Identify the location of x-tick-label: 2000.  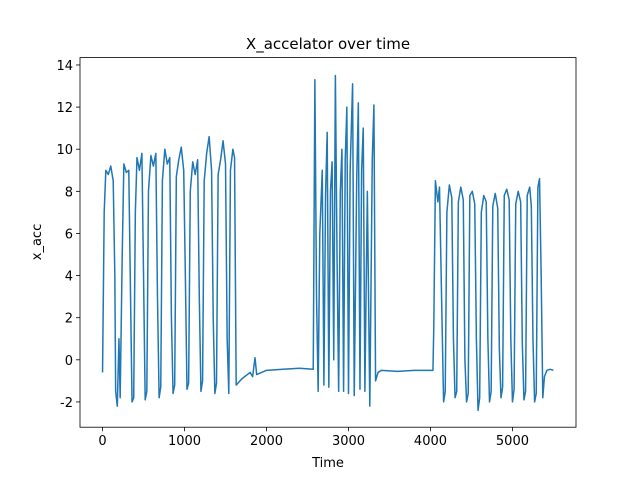
(266, 441).